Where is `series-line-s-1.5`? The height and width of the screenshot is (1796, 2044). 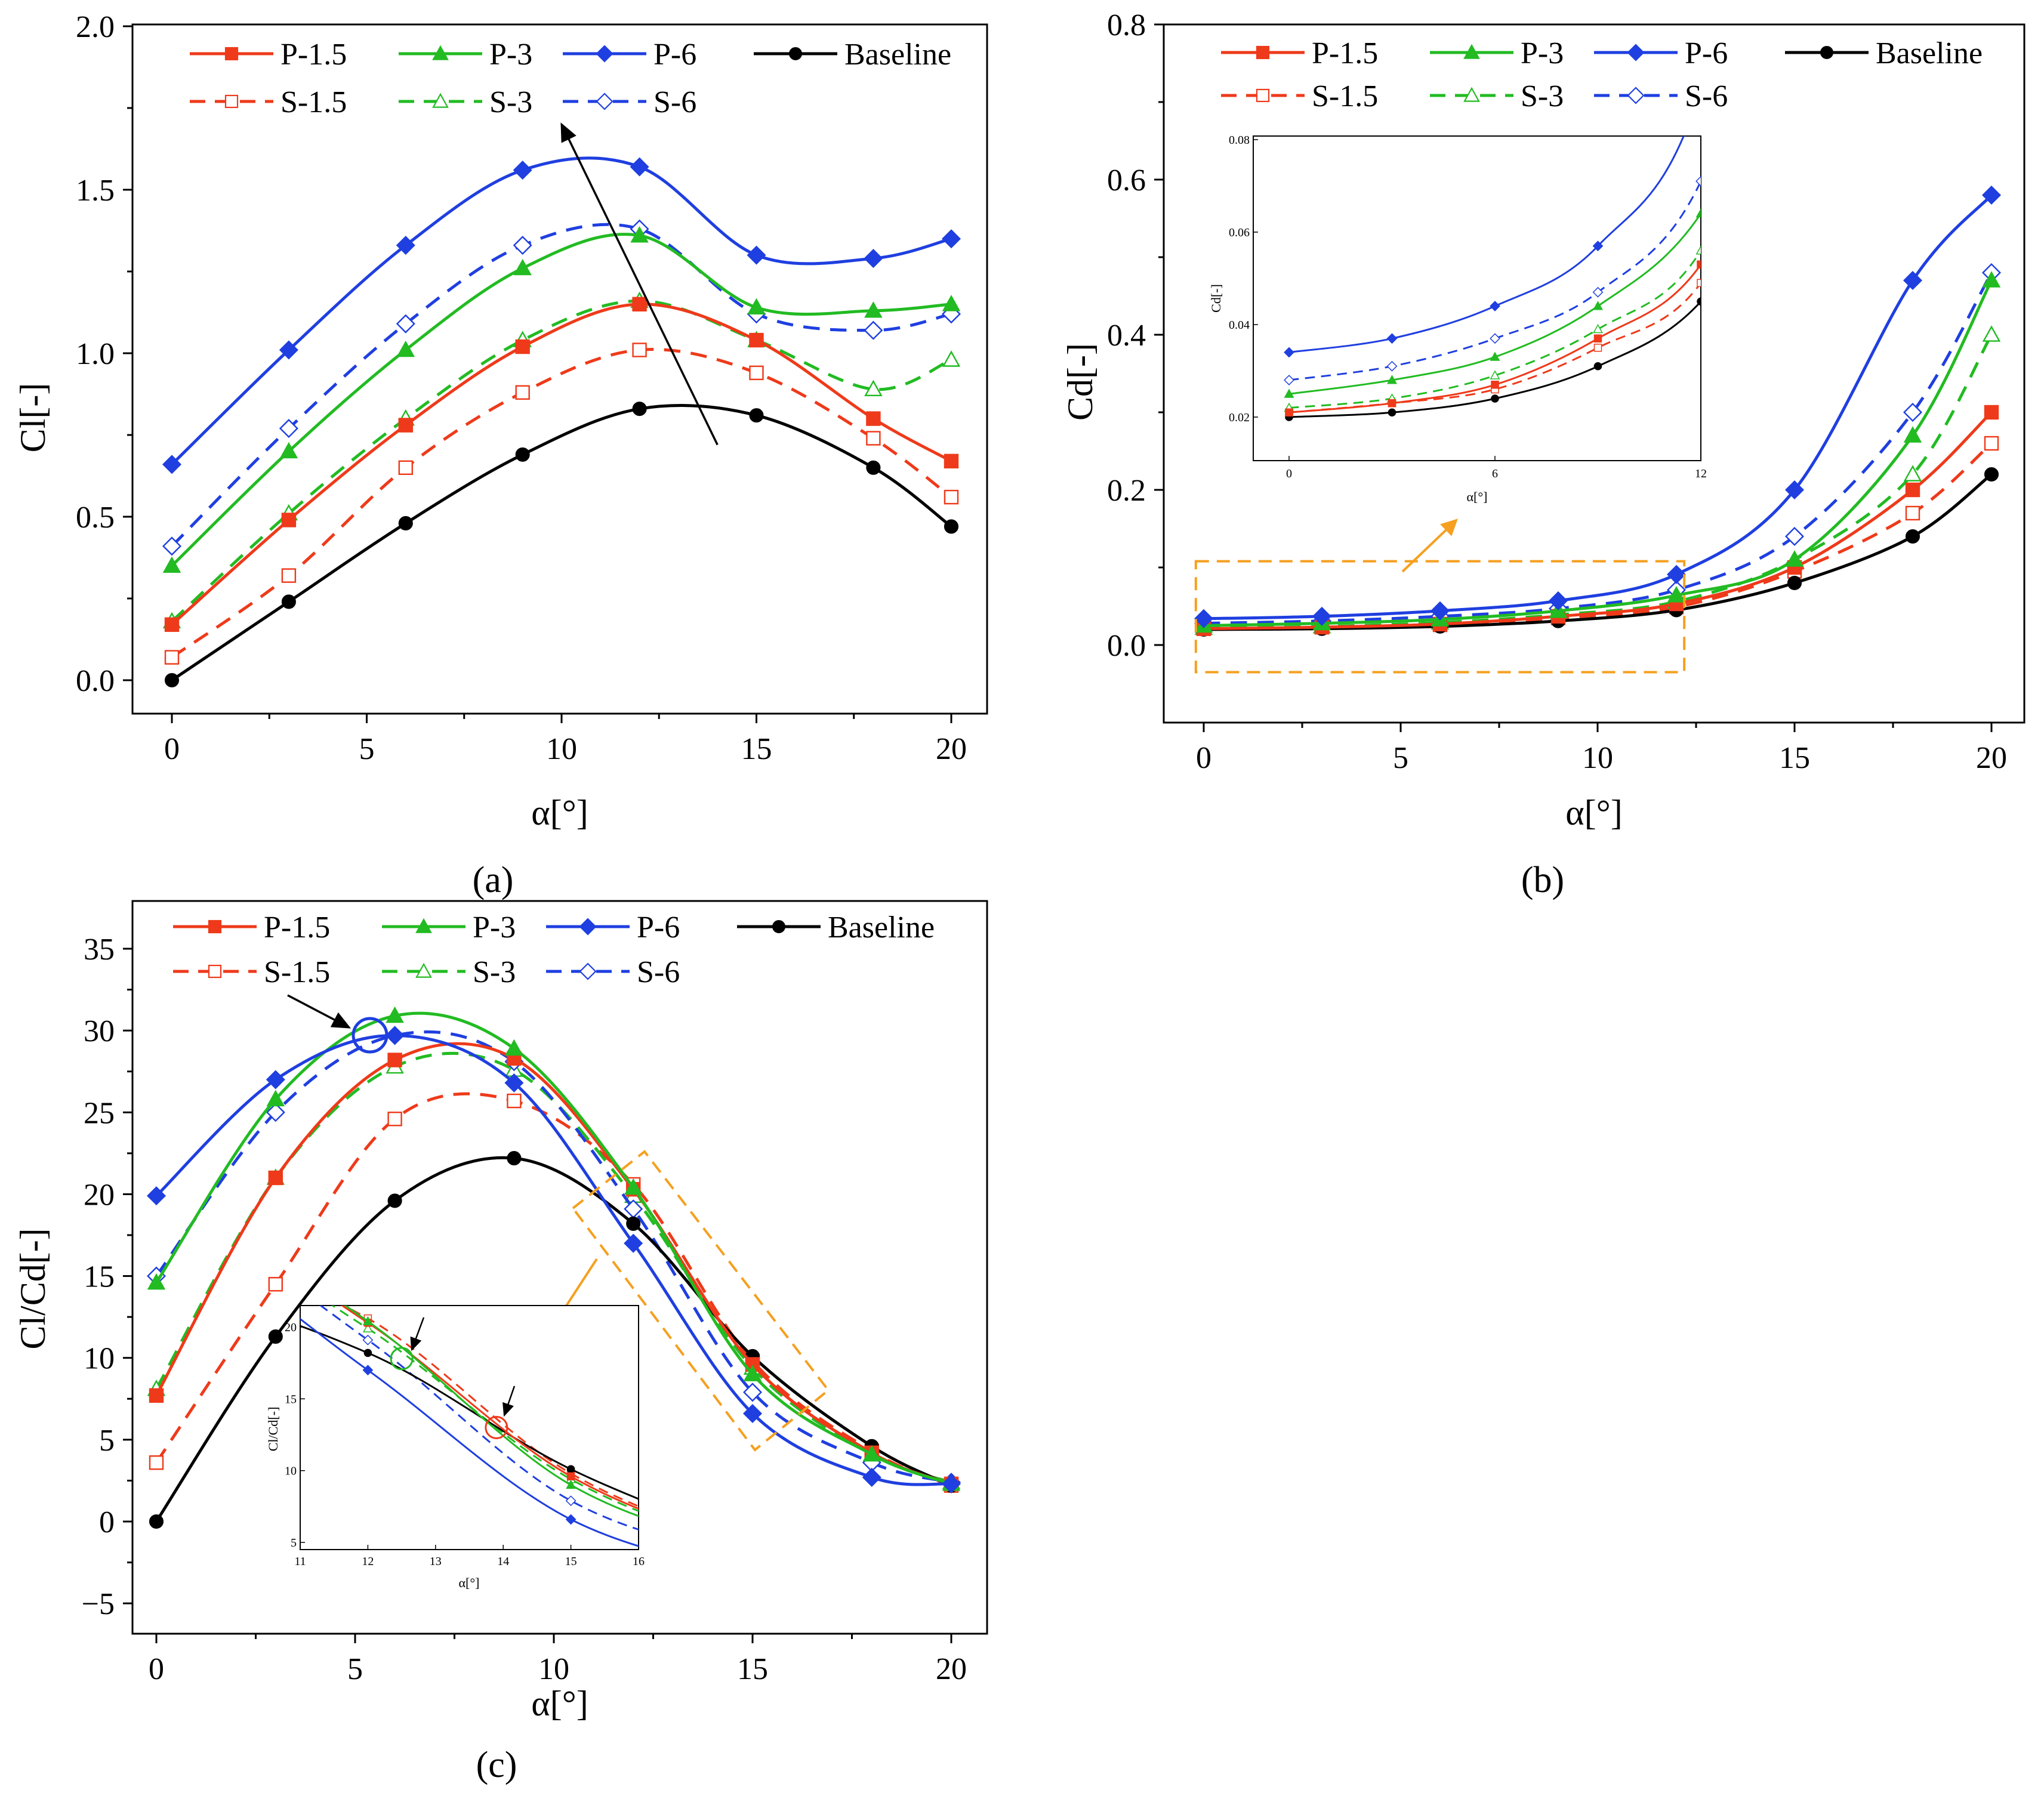 series-line-s-1.5 is located at coordinates (553, 1289).